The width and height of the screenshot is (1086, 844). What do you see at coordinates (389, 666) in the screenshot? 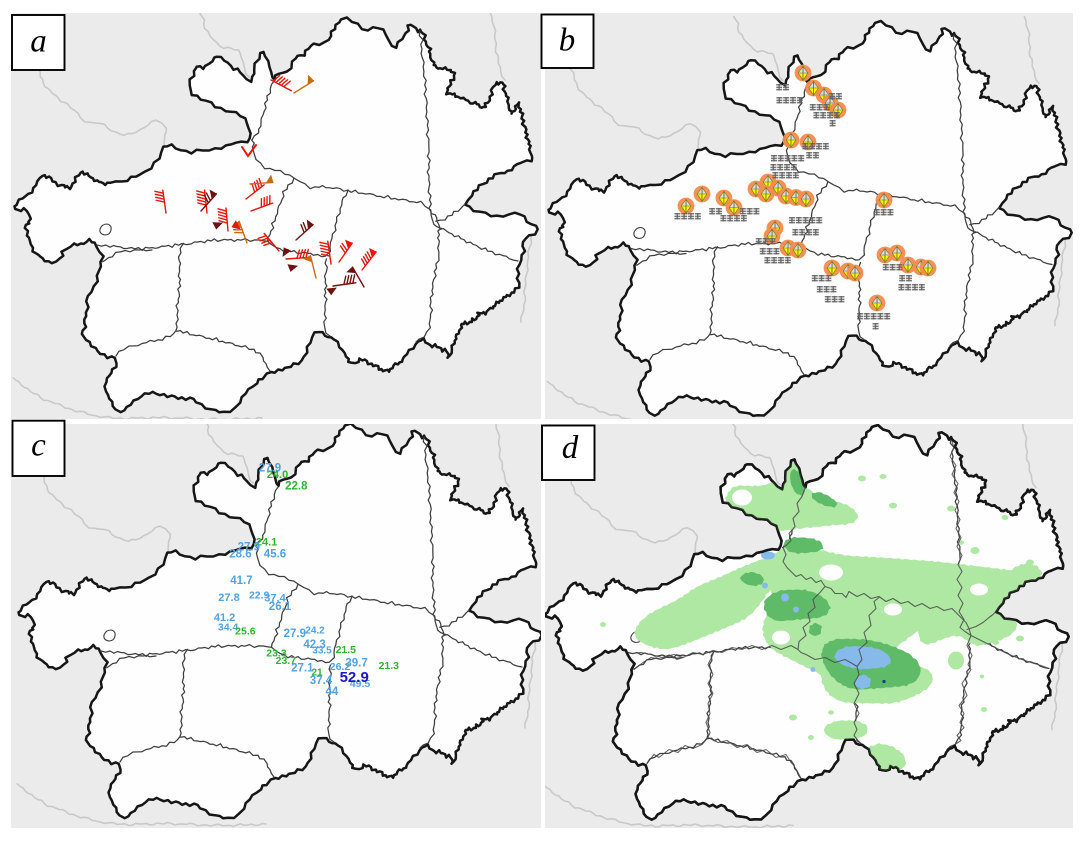
I see `svg-text: 21.3` at bounding box center [389, 666].